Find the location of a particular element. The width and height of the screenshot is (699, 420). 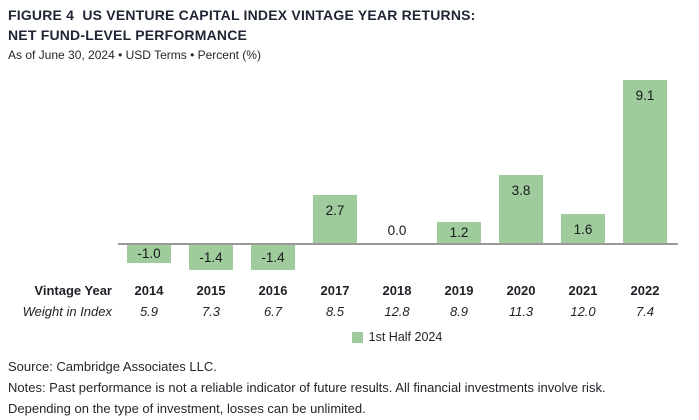

vintage-year-2022: 2022 is located at coordinates (645, 290).